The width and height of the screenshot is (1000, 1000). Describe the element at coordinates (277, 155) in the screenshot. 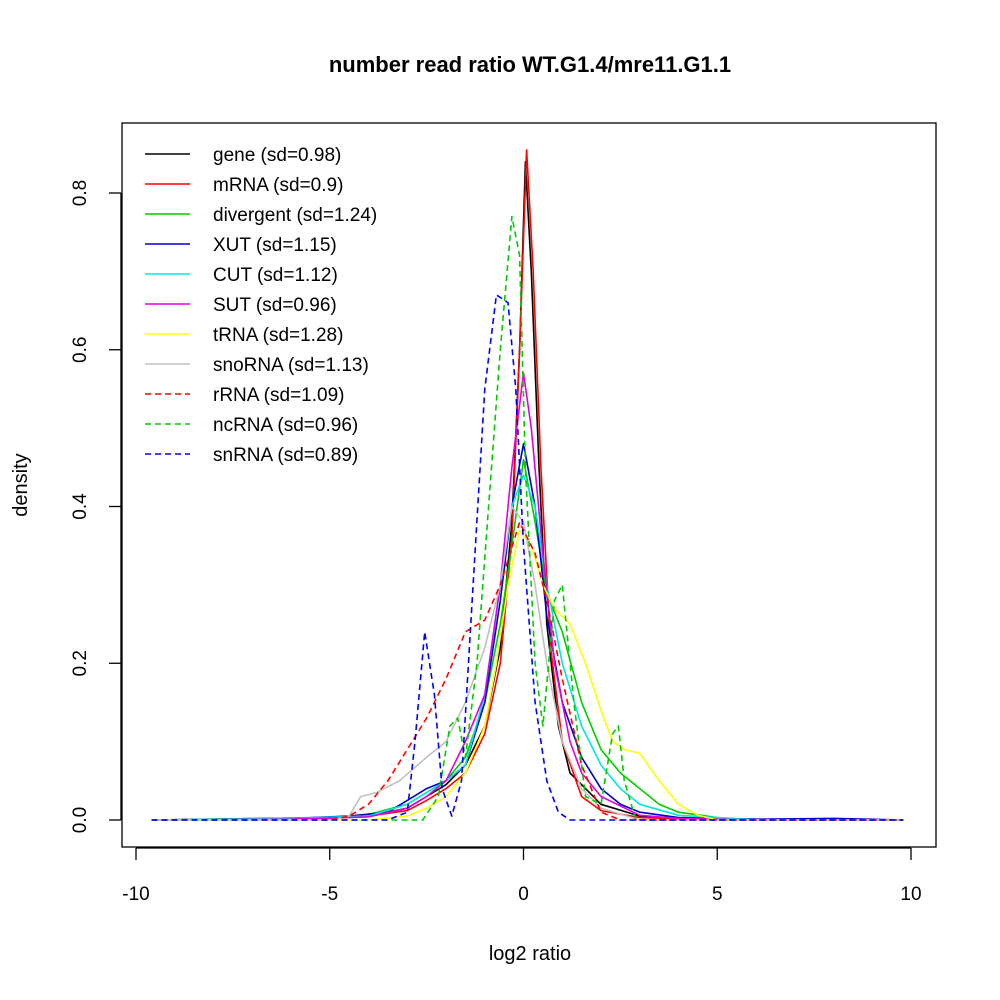

I see `legend-label: gene (sd=0.98)` at that location.